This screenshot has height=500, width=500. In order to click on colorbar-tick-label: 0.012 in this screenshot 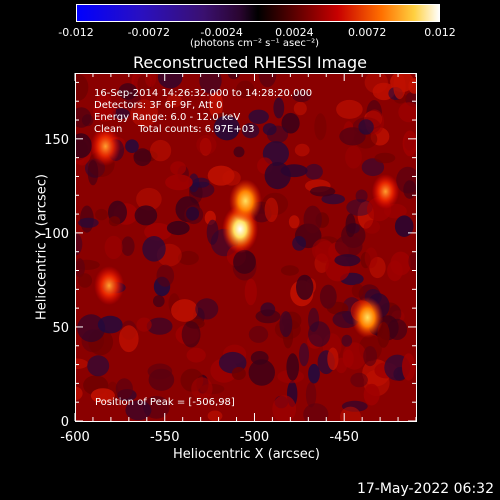, I will do `click(440, 32)`.